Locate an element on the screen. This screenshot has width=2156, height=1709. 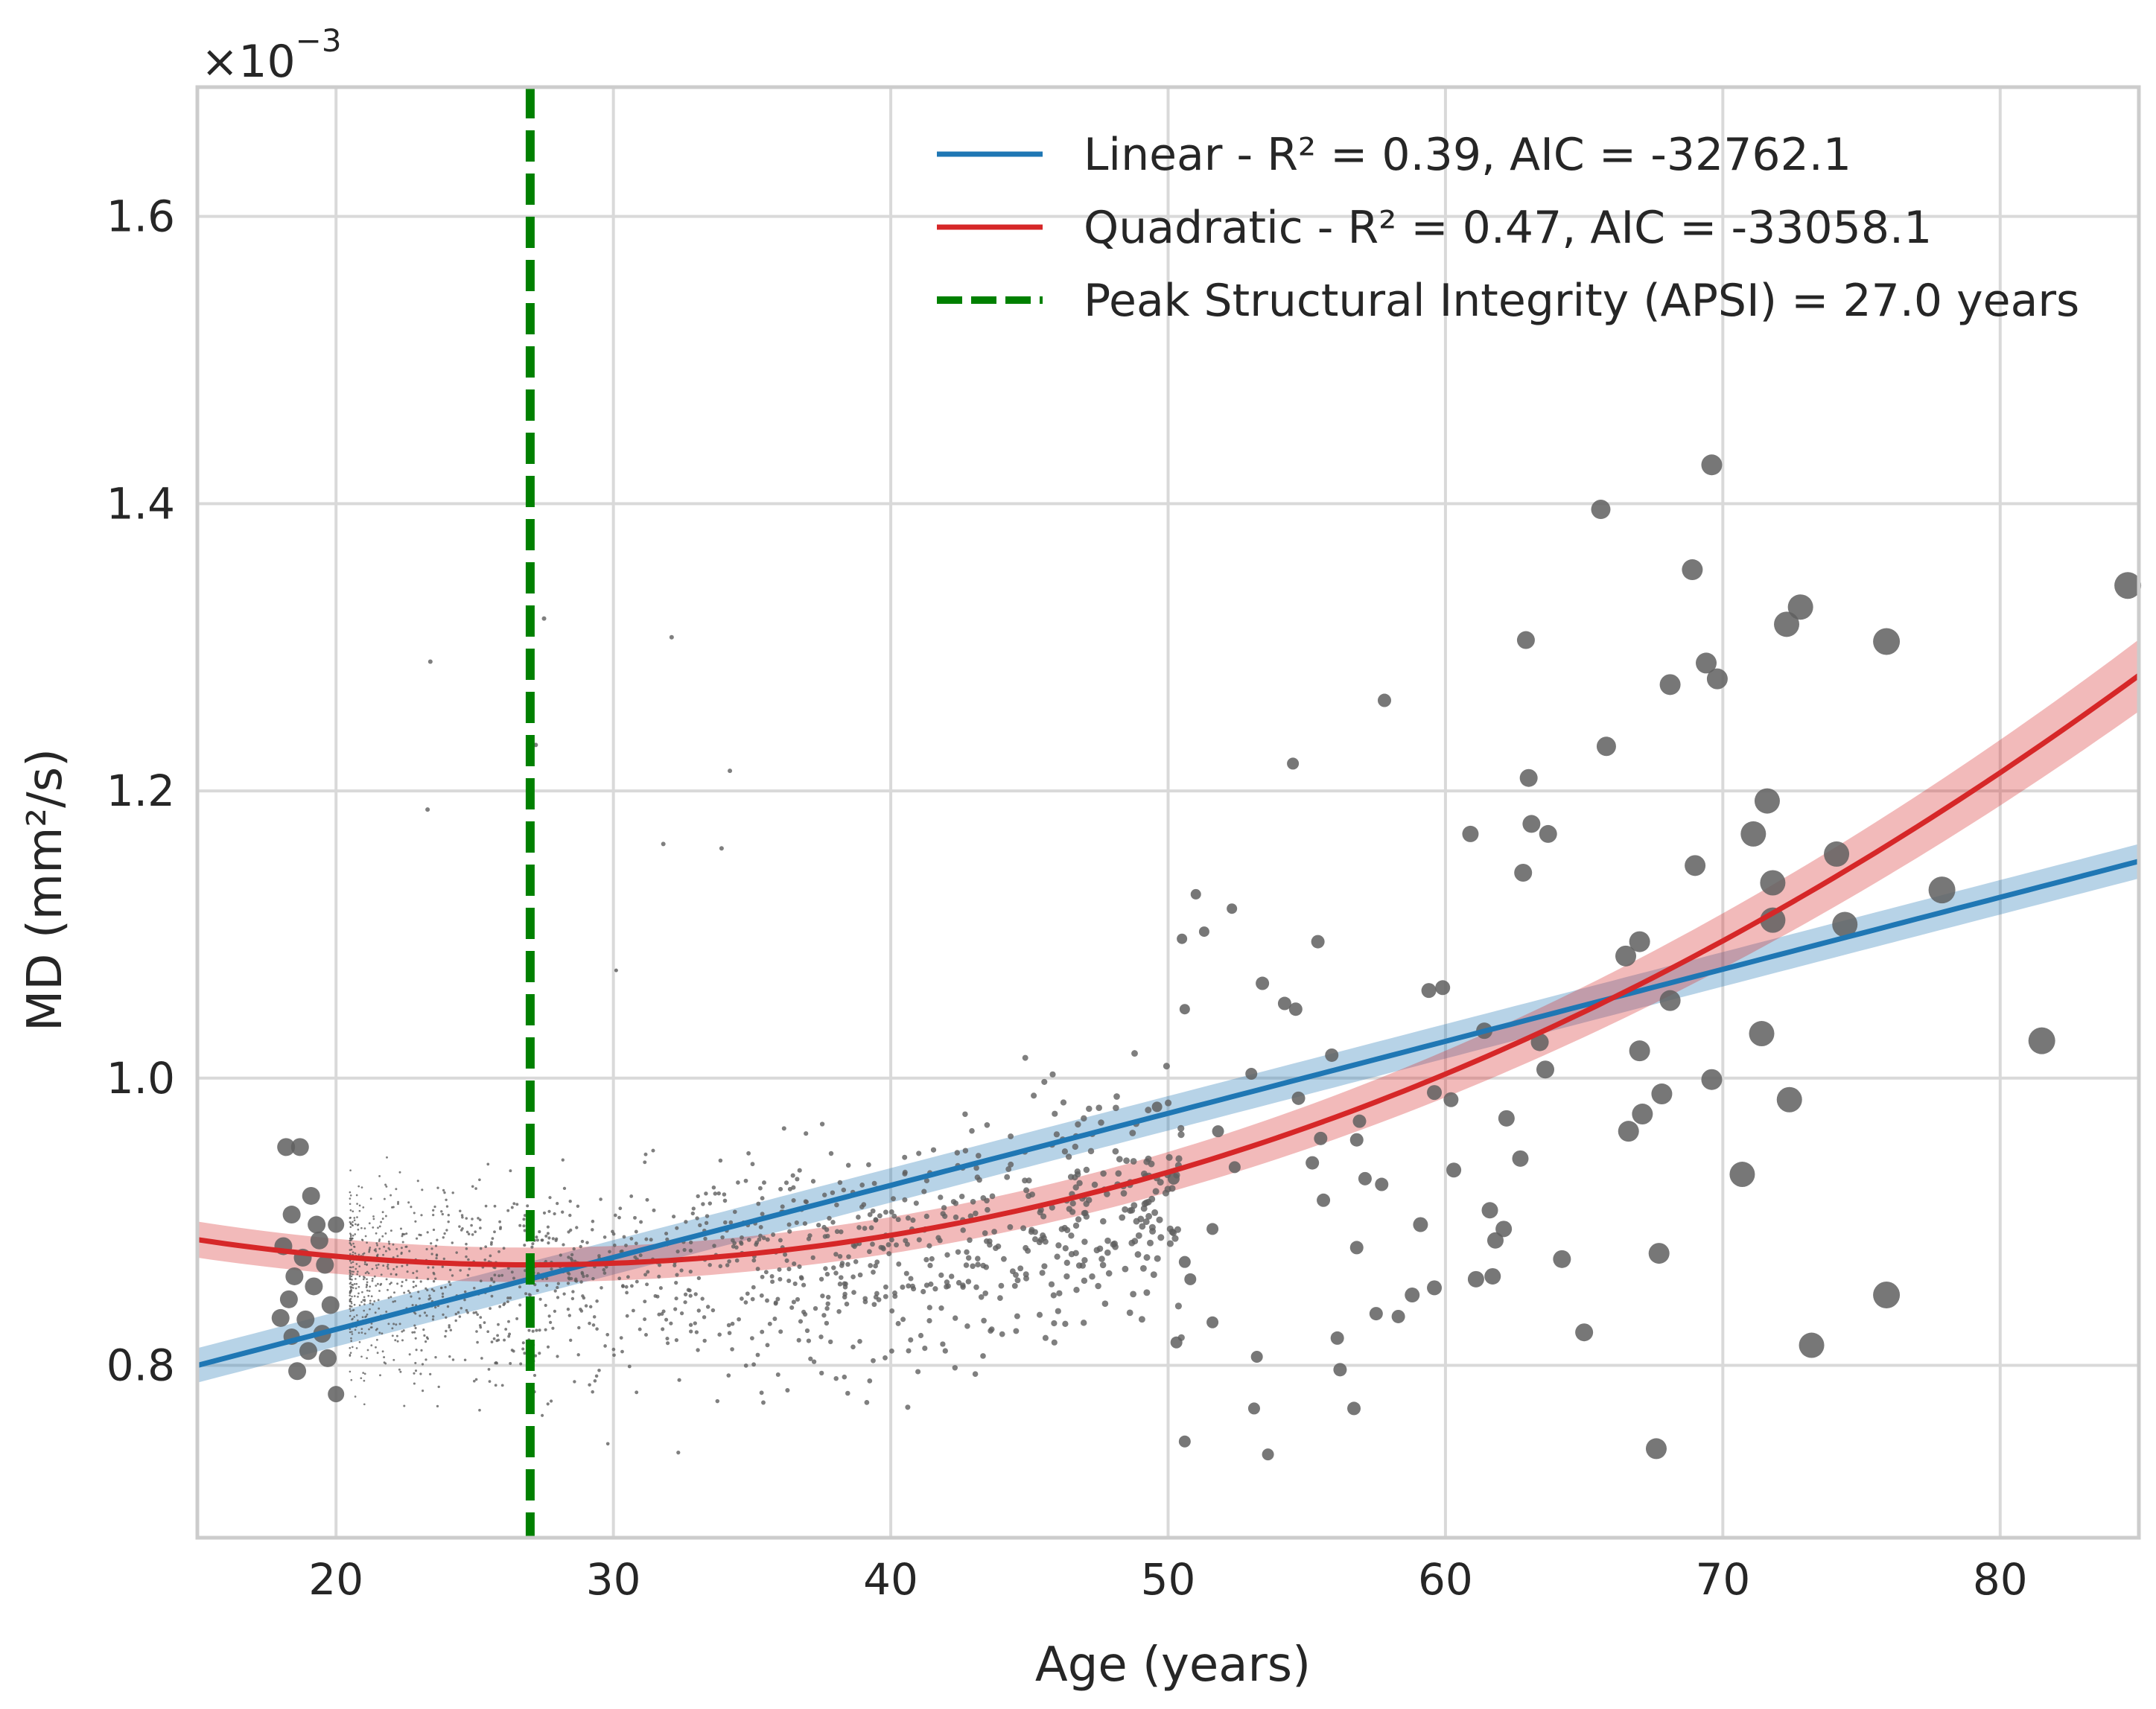
y-offset-base: ×10 is located at coordinates (248, 62).